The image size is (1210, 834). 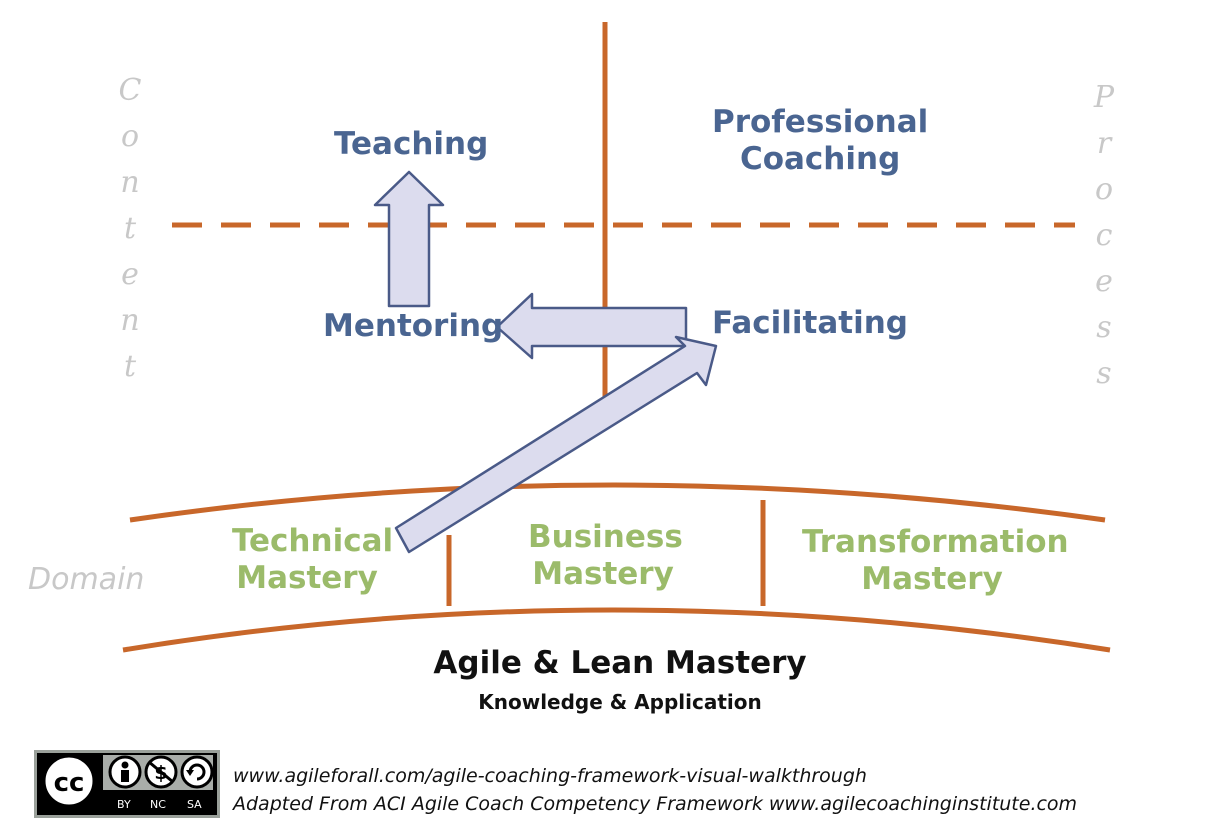 I want to click on cc-circle-icon, so click(x=69, y=781).